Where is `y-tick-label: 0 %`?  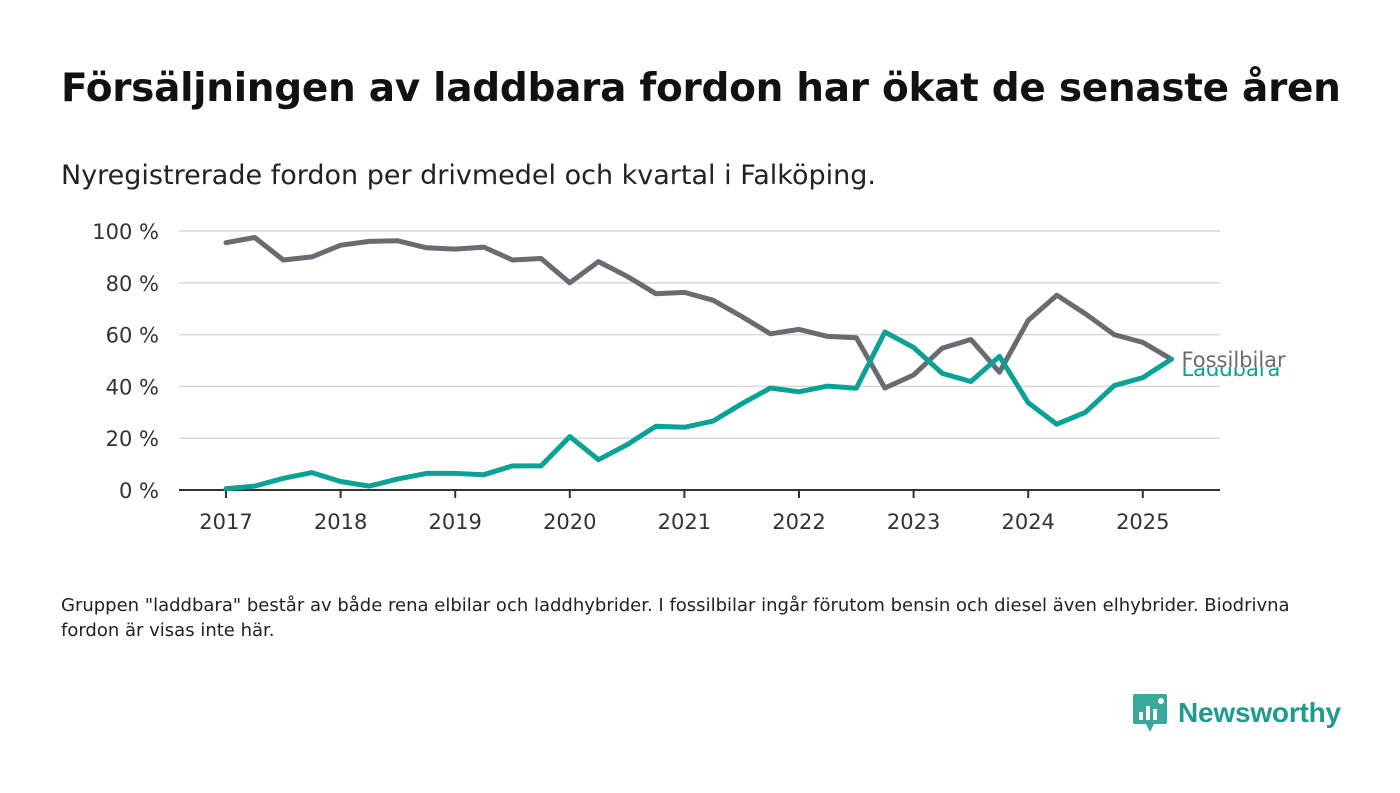 y-tick-label: 0 % is located at coordinates (139, 491).